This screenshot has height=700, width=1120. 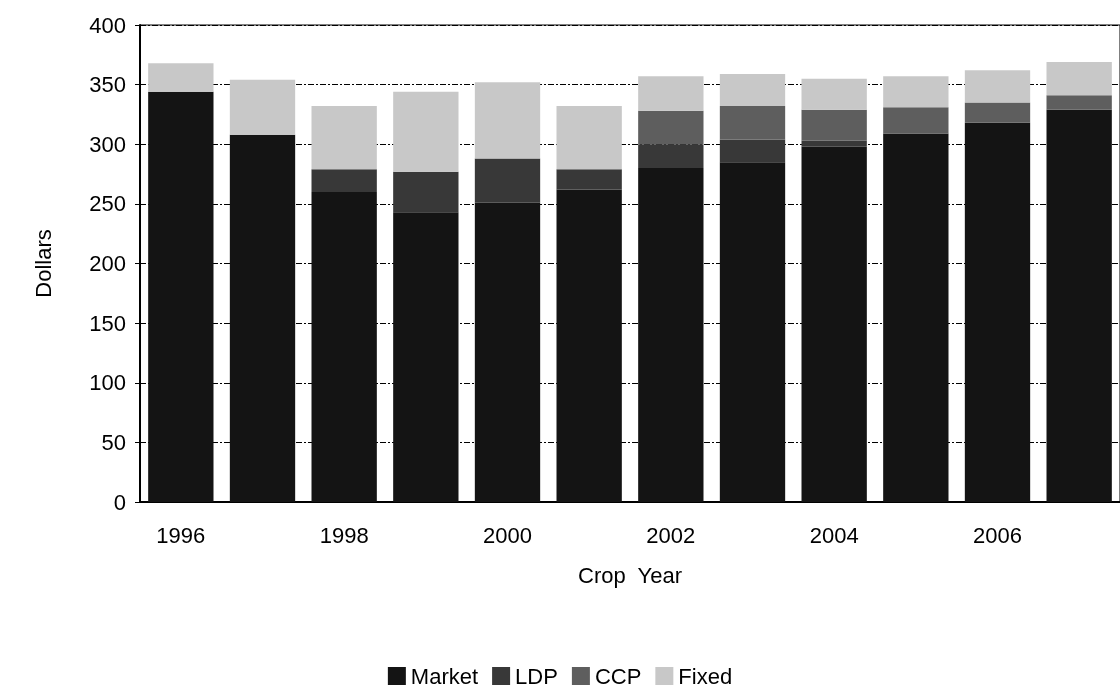 I want to click on x-tick-label: 1996, so click(x=181, y=535).